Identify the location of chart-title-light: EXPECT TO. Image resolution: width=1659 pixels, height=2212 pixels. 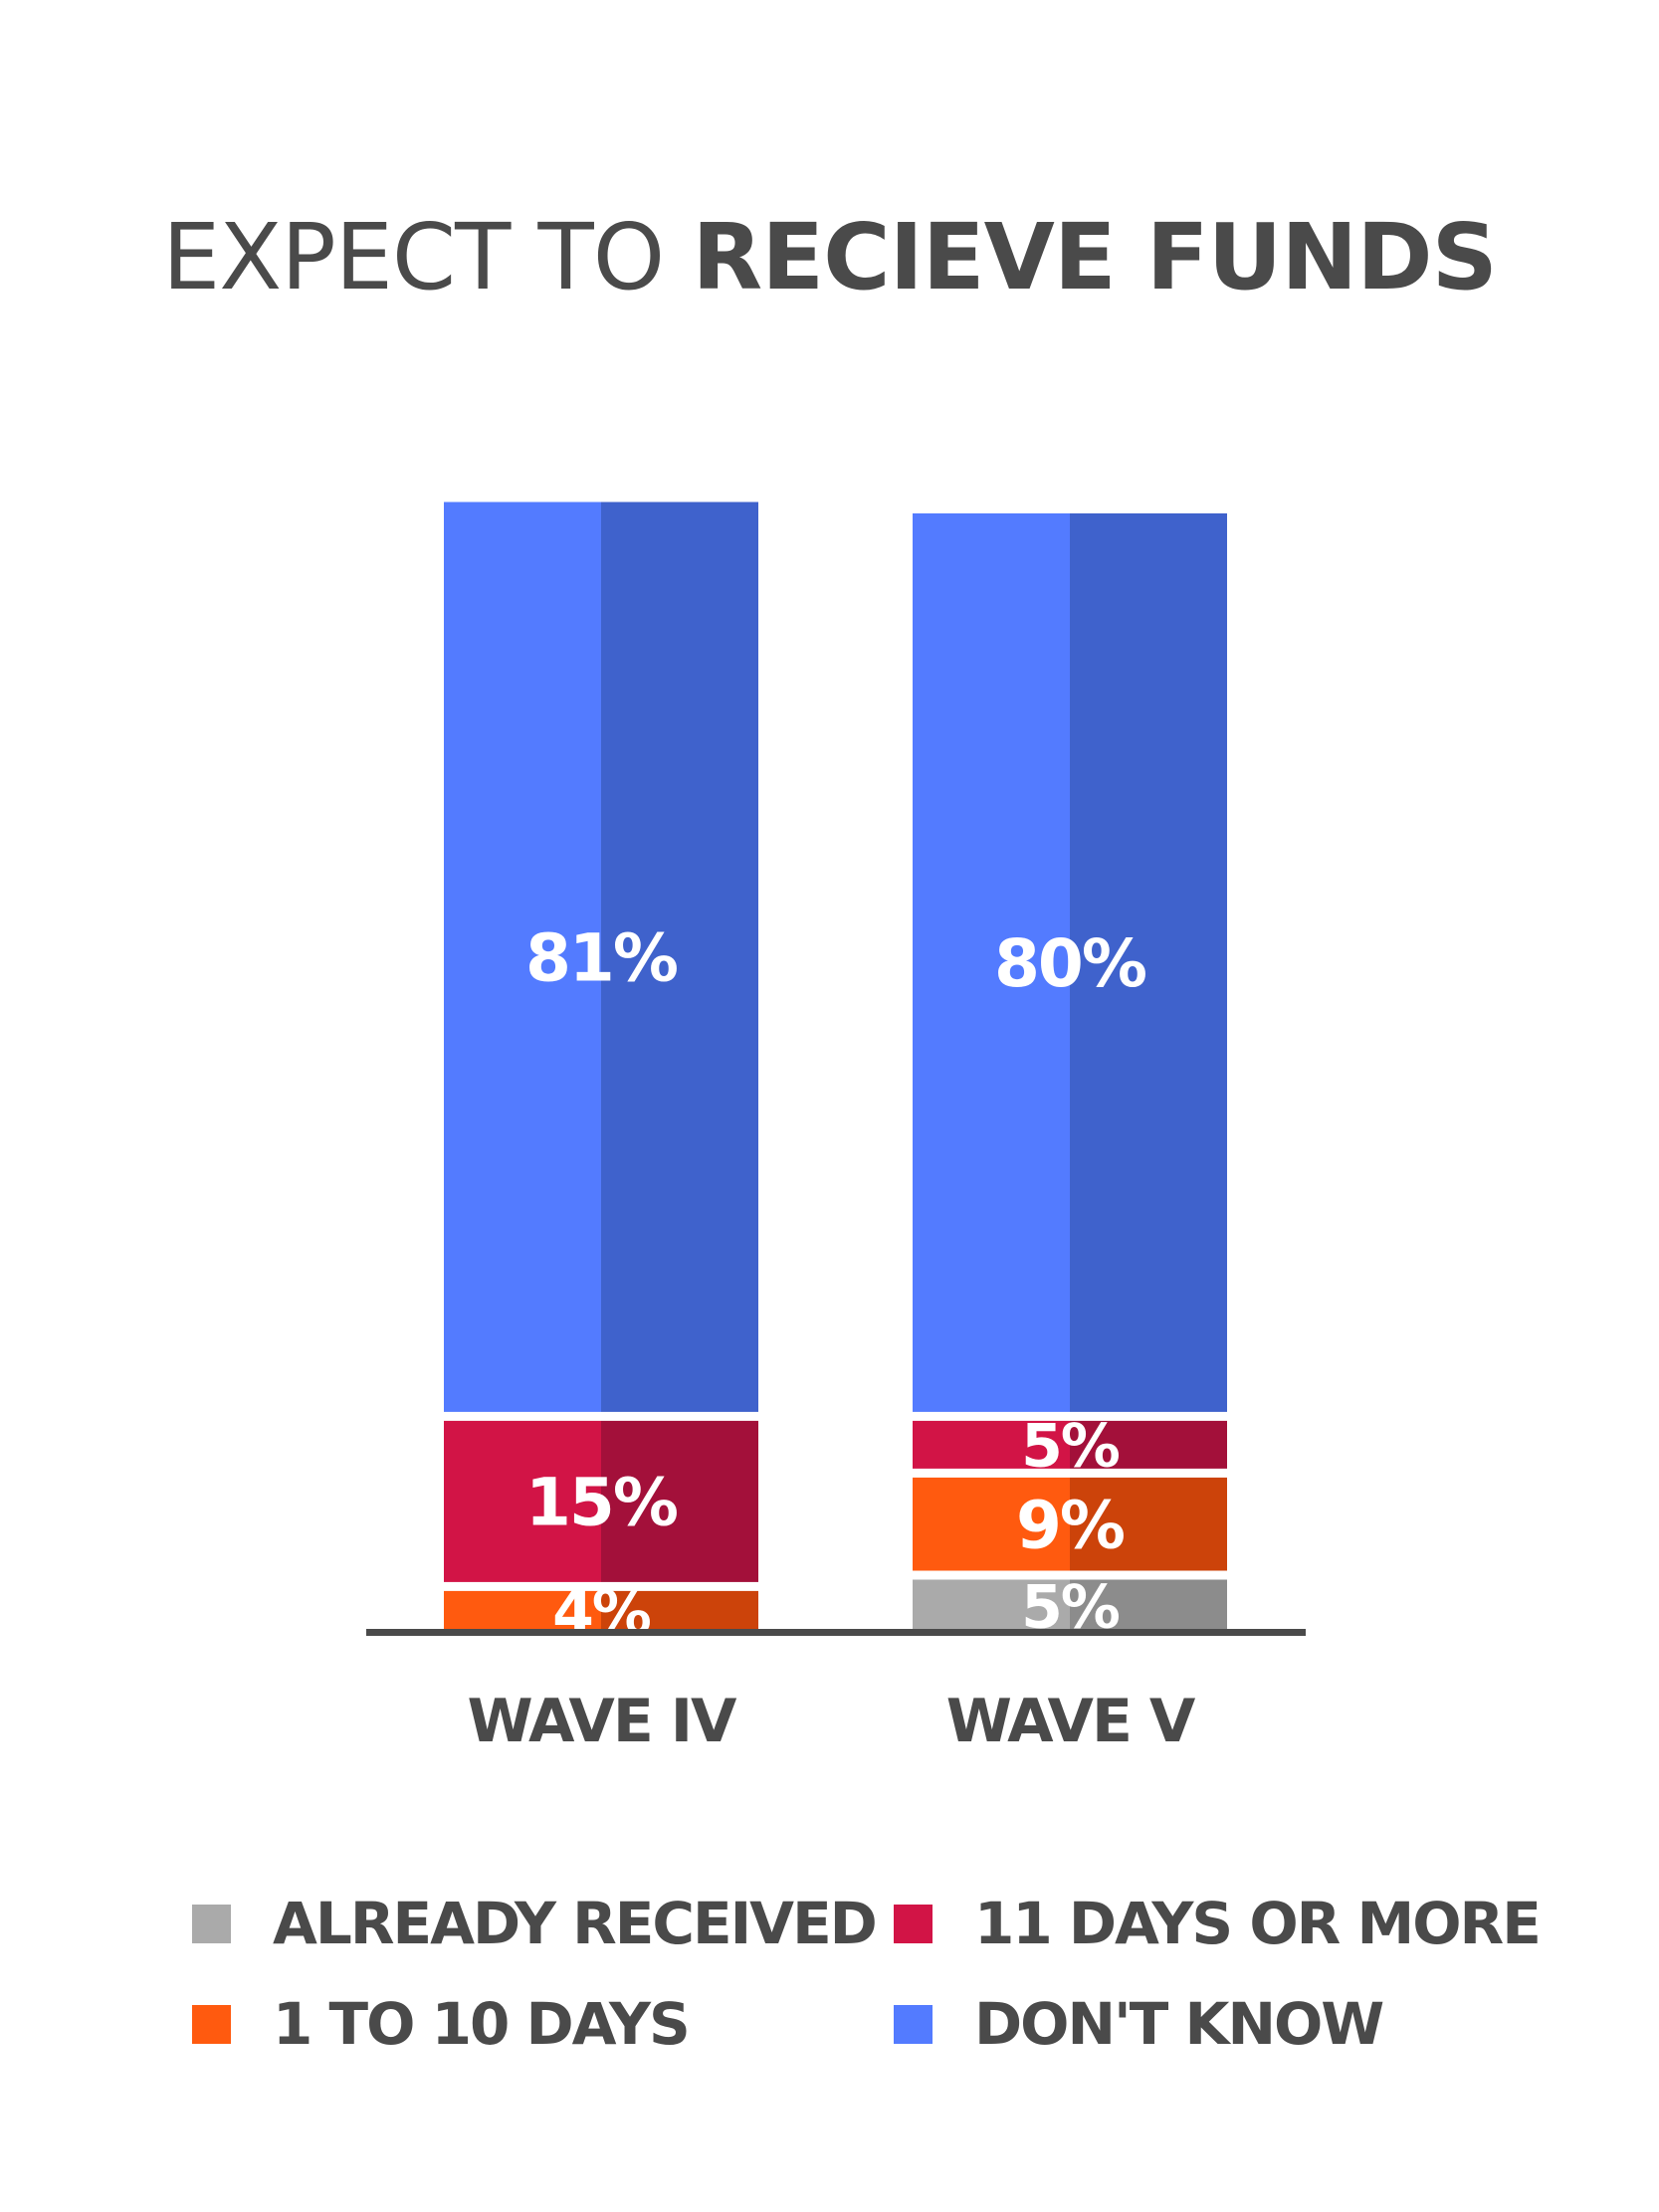
(427, 257).